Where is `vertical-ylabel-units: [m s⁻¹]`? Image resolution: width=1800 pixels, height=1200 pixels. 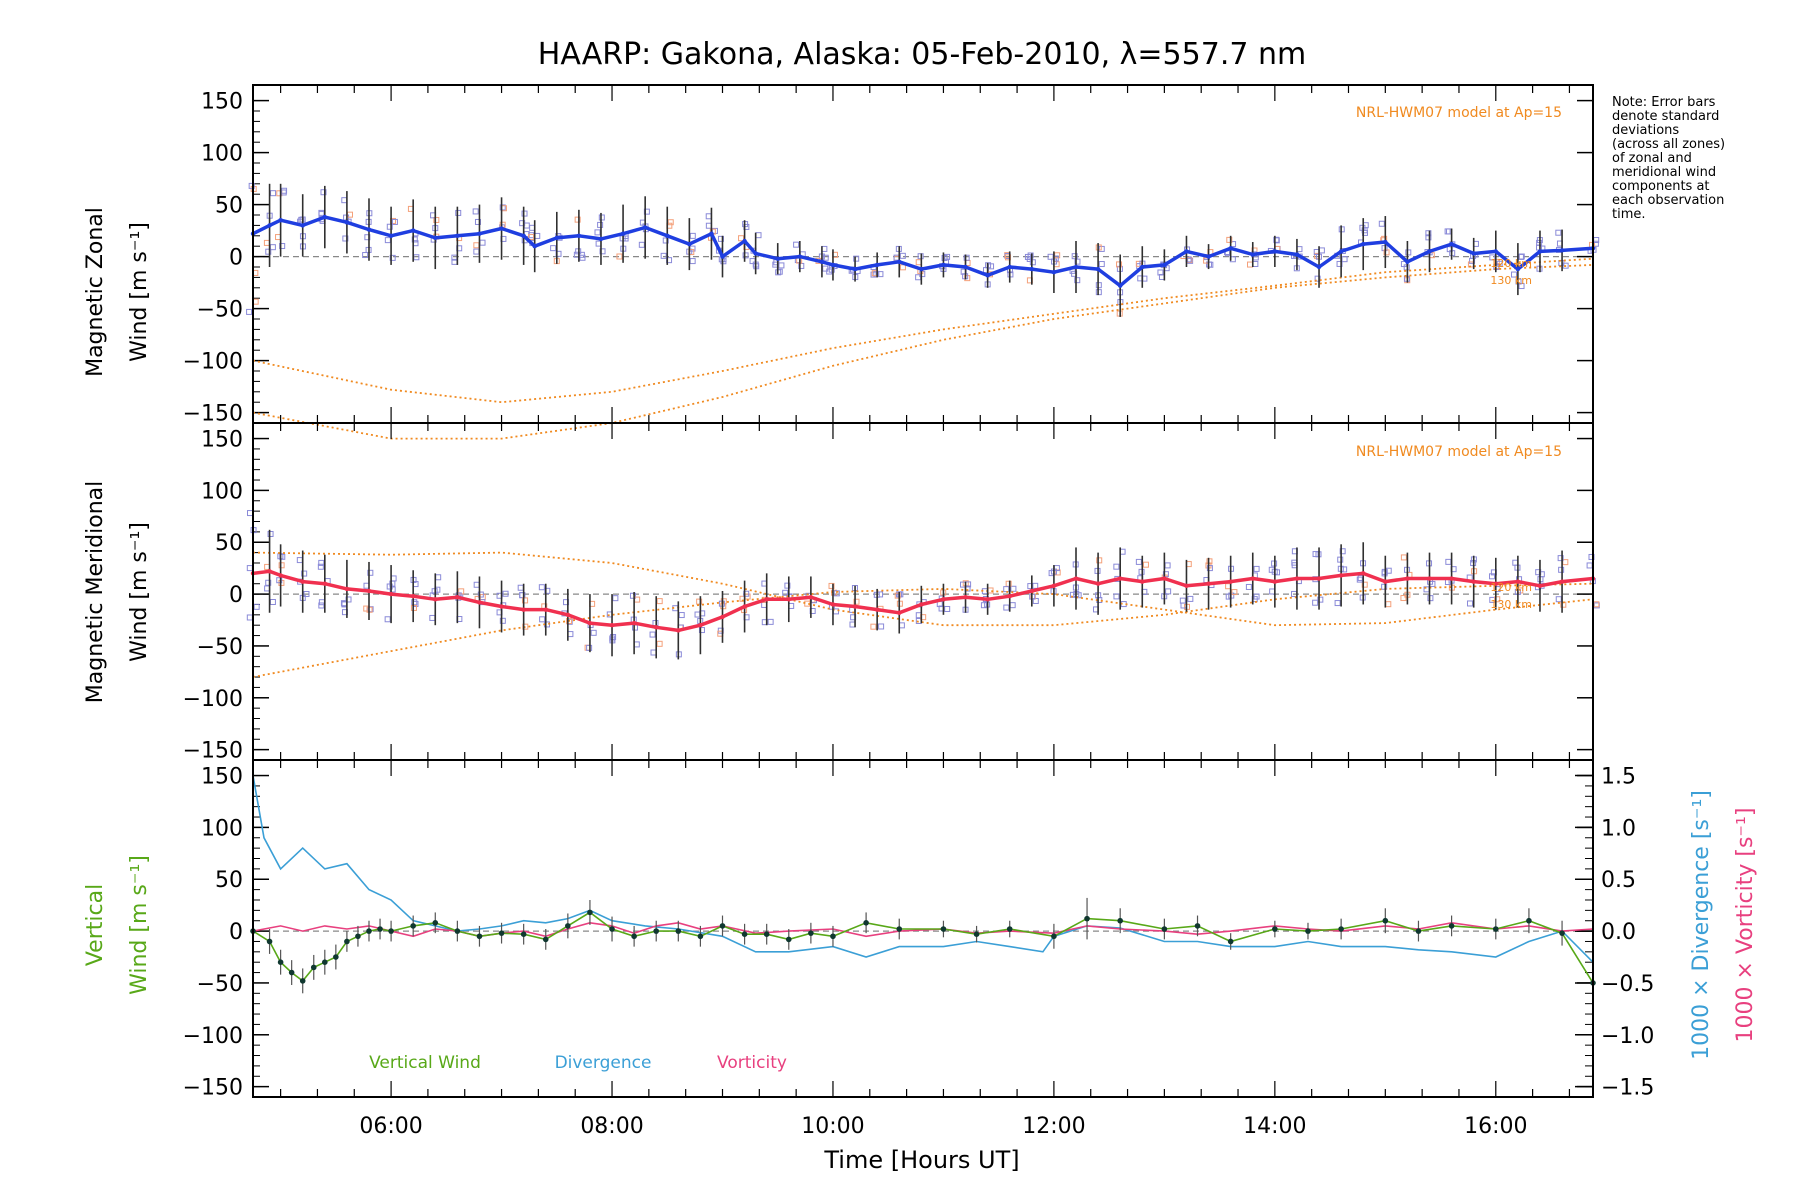 vertical-ylabel-units: [m s⁻¹] is located at coordinates (139, 893).